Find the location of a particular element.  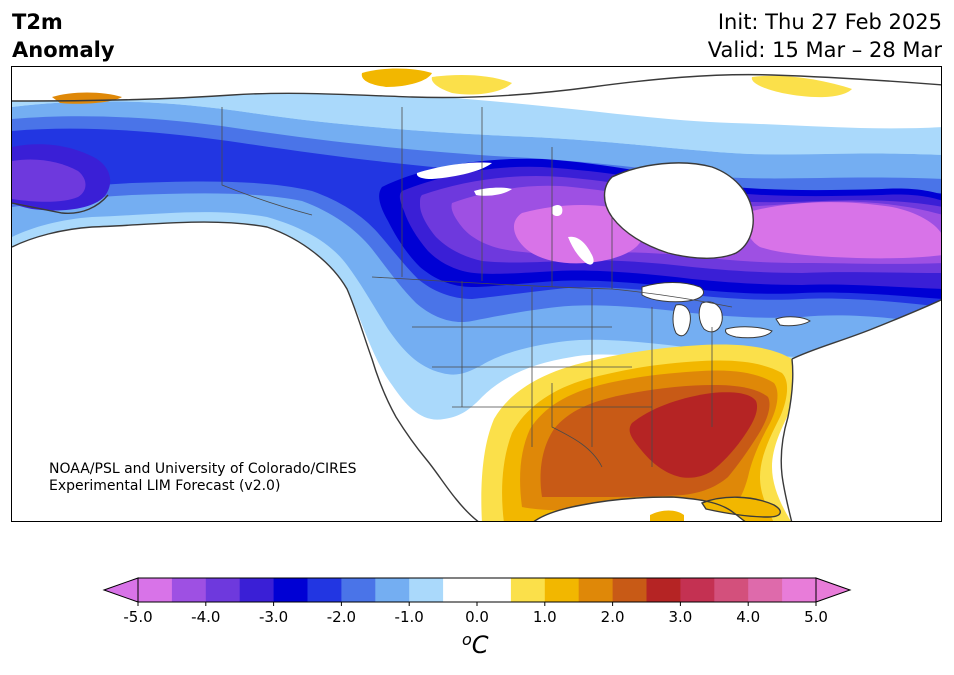

colorbar-tick-label: -2.0 is located at coordinates (341, 617).